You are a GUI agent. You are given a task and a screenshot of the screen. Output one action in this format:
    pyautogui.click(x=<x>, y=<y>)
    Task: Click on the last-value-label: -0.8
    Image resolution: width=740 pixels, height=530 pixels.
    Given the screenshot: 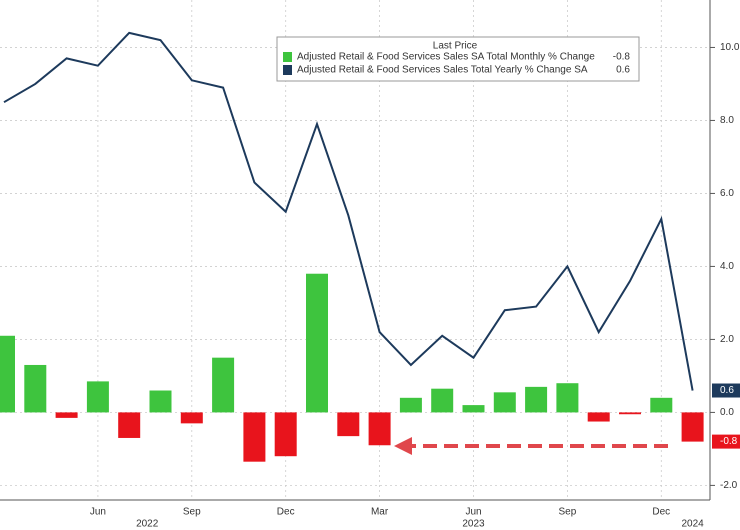 What is the action you would take?
    pyautogui.click(x=729, y=441)
    